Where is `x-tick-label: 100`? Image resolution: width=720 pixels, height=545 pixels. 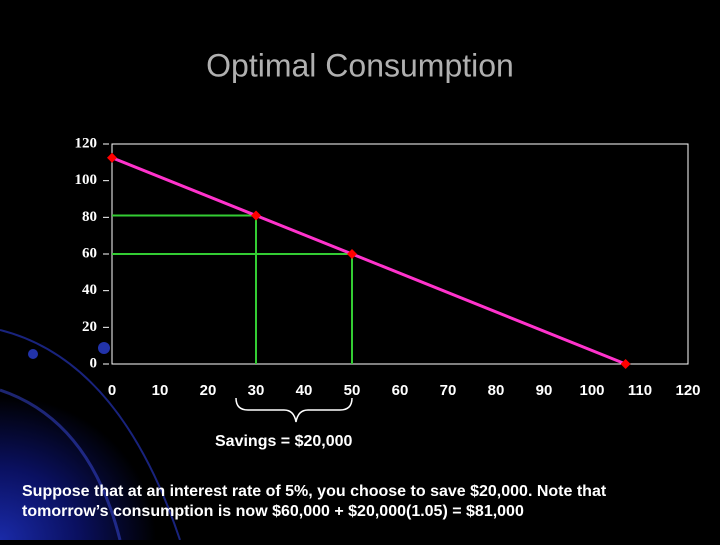 x-tick-label: 100 is located at coordinates (591, 390).